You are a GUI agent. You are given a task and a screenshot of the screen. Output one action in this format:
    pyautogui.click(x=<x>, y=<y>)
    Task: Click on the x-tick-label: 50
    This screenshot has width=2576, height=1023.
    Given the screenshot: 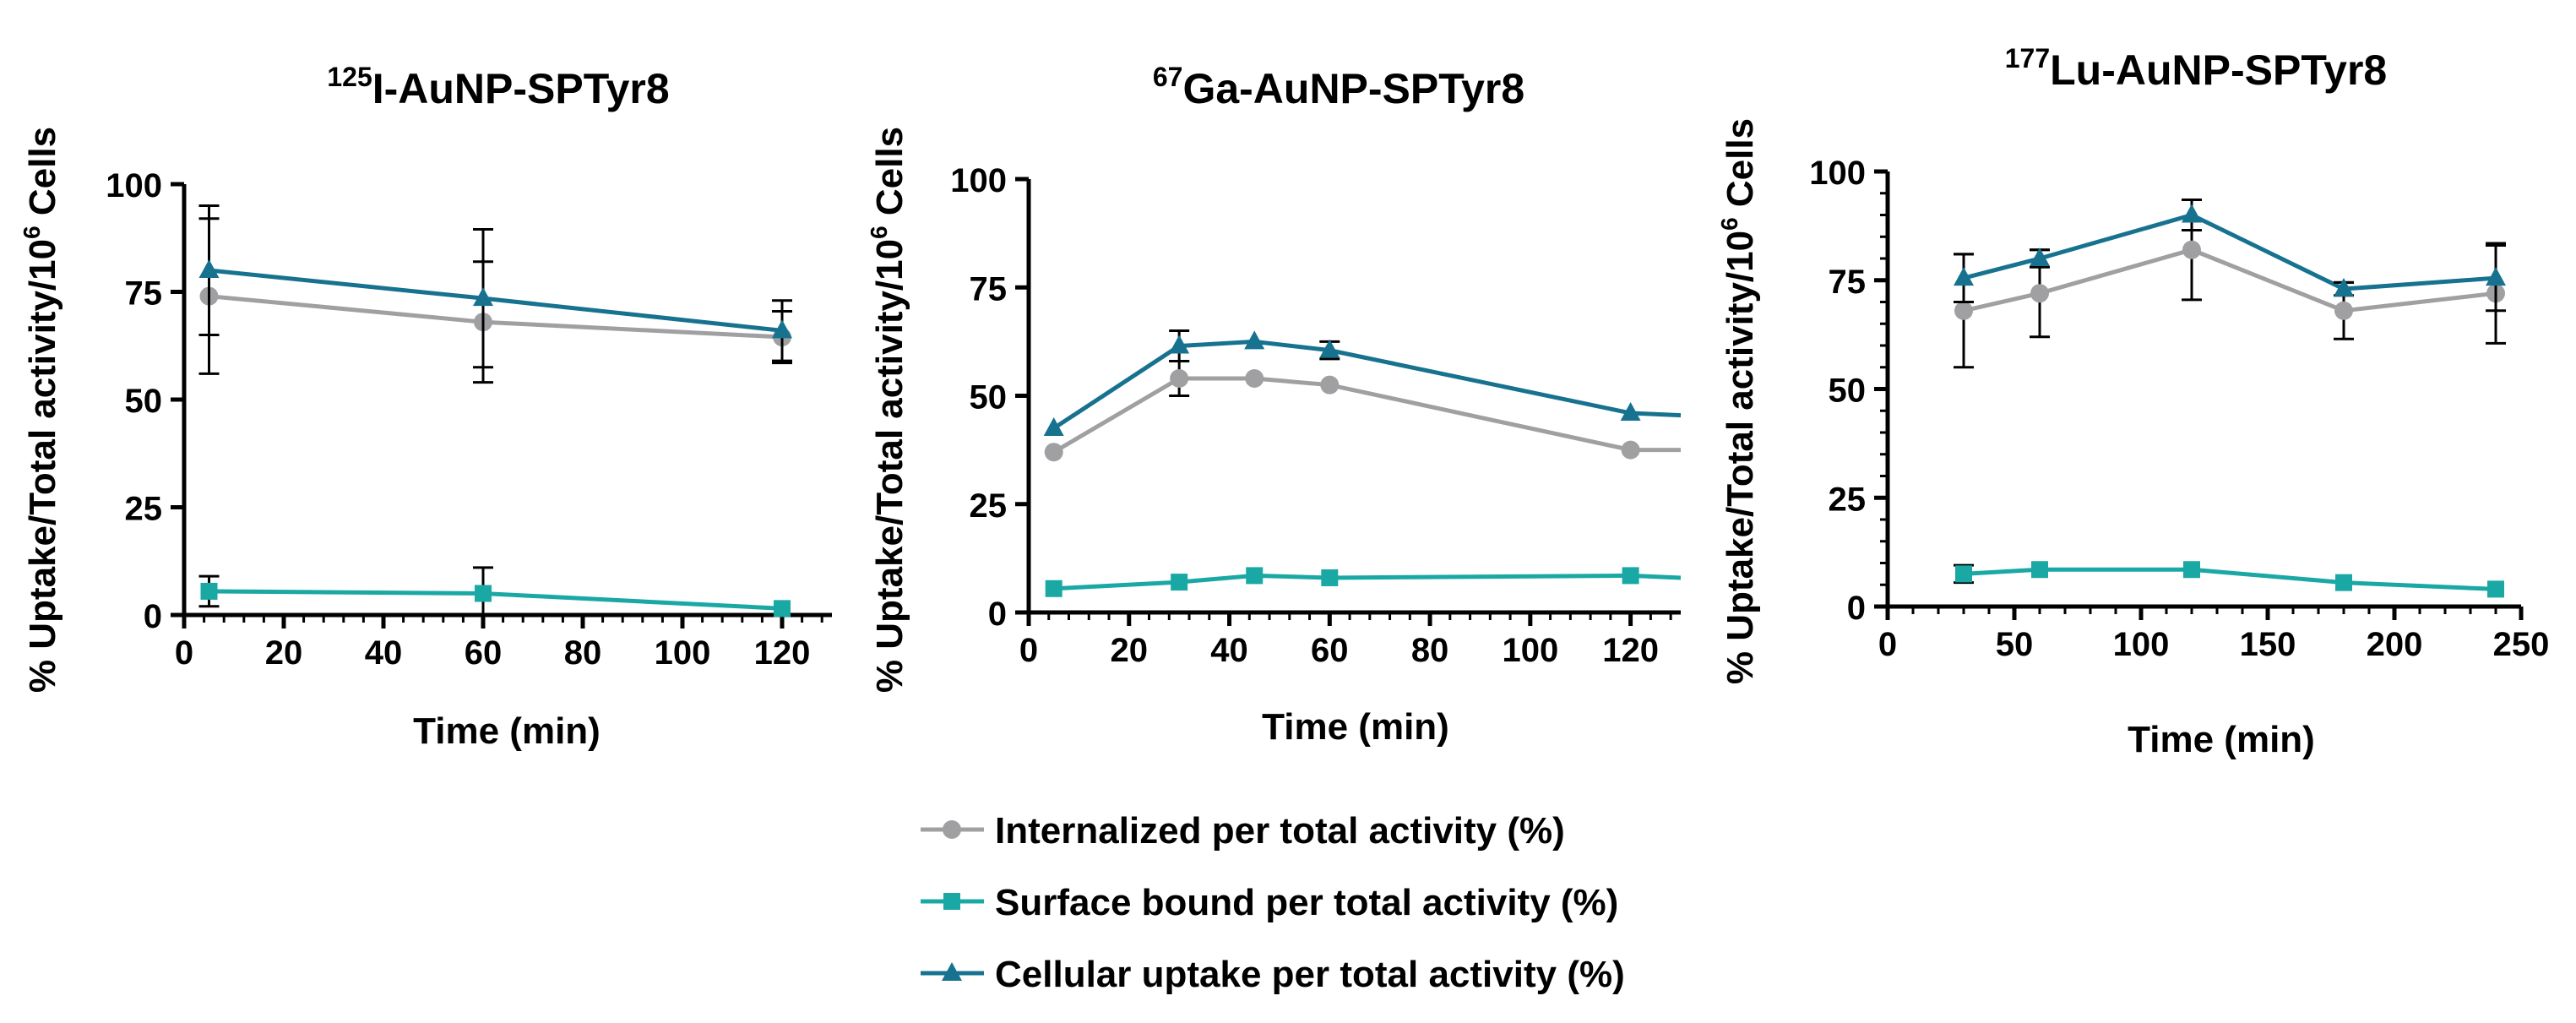 What is the action you would take?
    pyautogui.click(x=2015, y=645)
    